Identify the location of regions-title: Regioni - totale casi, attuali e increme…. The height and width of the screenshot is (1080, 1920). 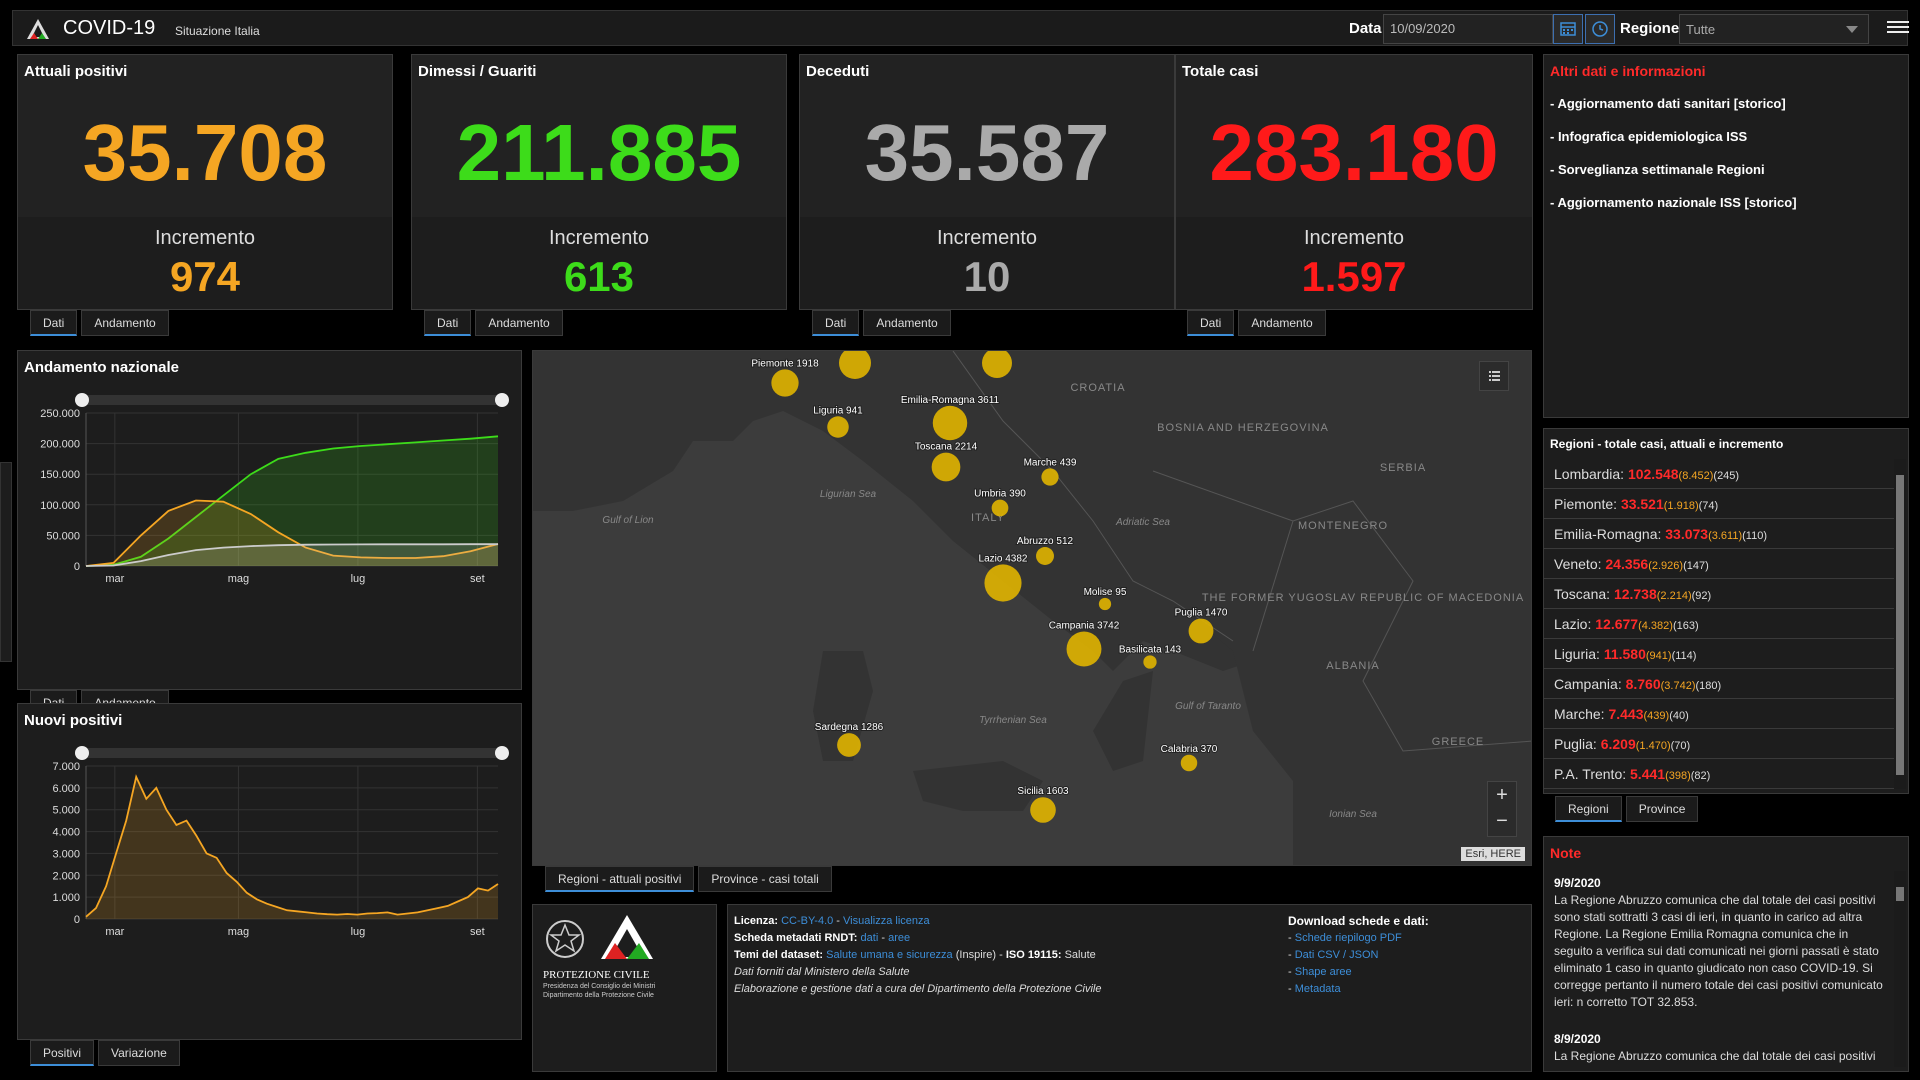
(1667, 444).